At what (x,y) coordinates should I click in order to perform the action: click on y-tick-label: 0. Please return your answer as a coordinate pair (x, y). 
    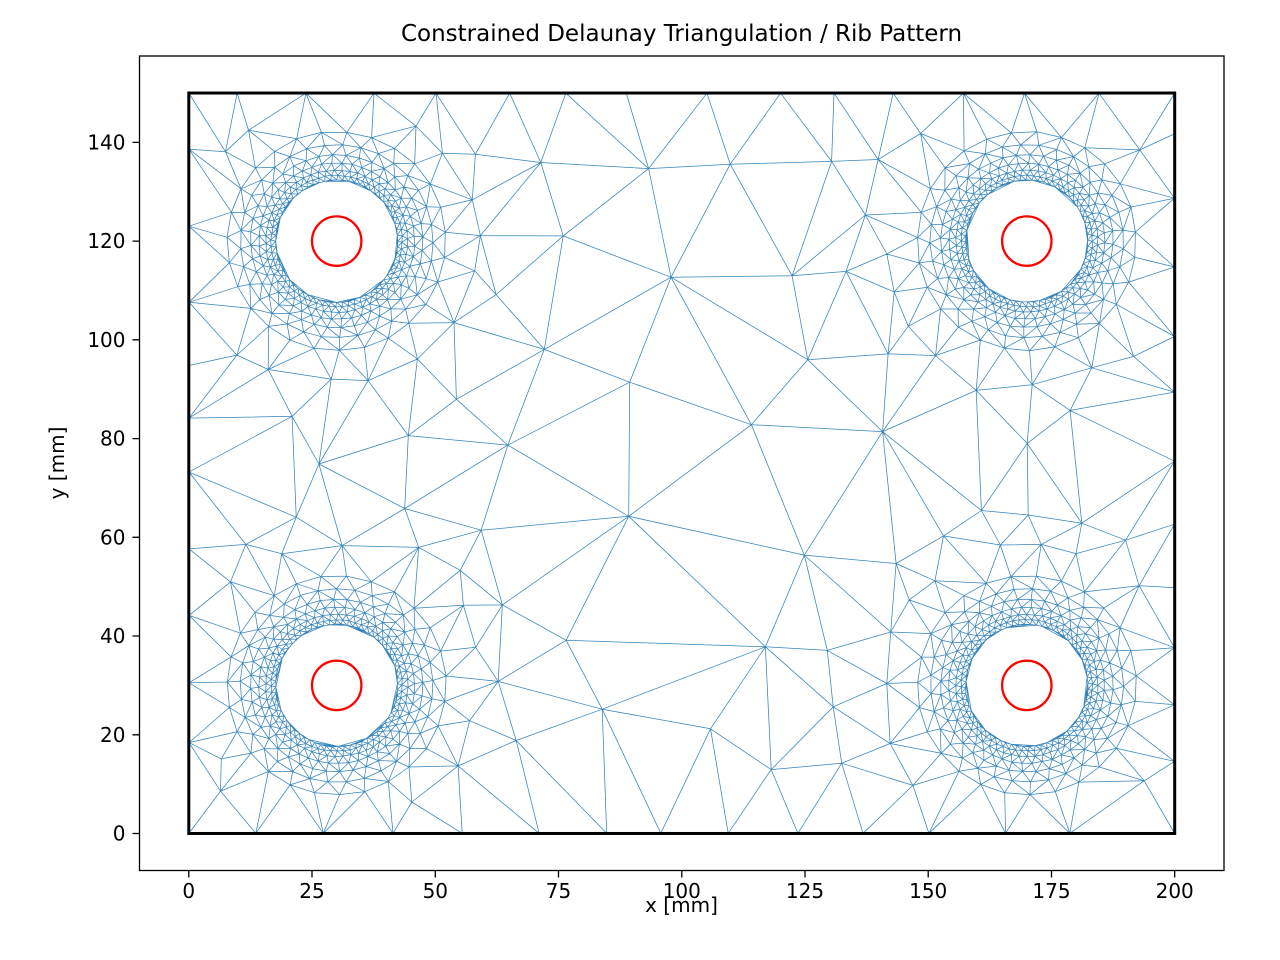
    Looking at the image, I should click on (119, 834).